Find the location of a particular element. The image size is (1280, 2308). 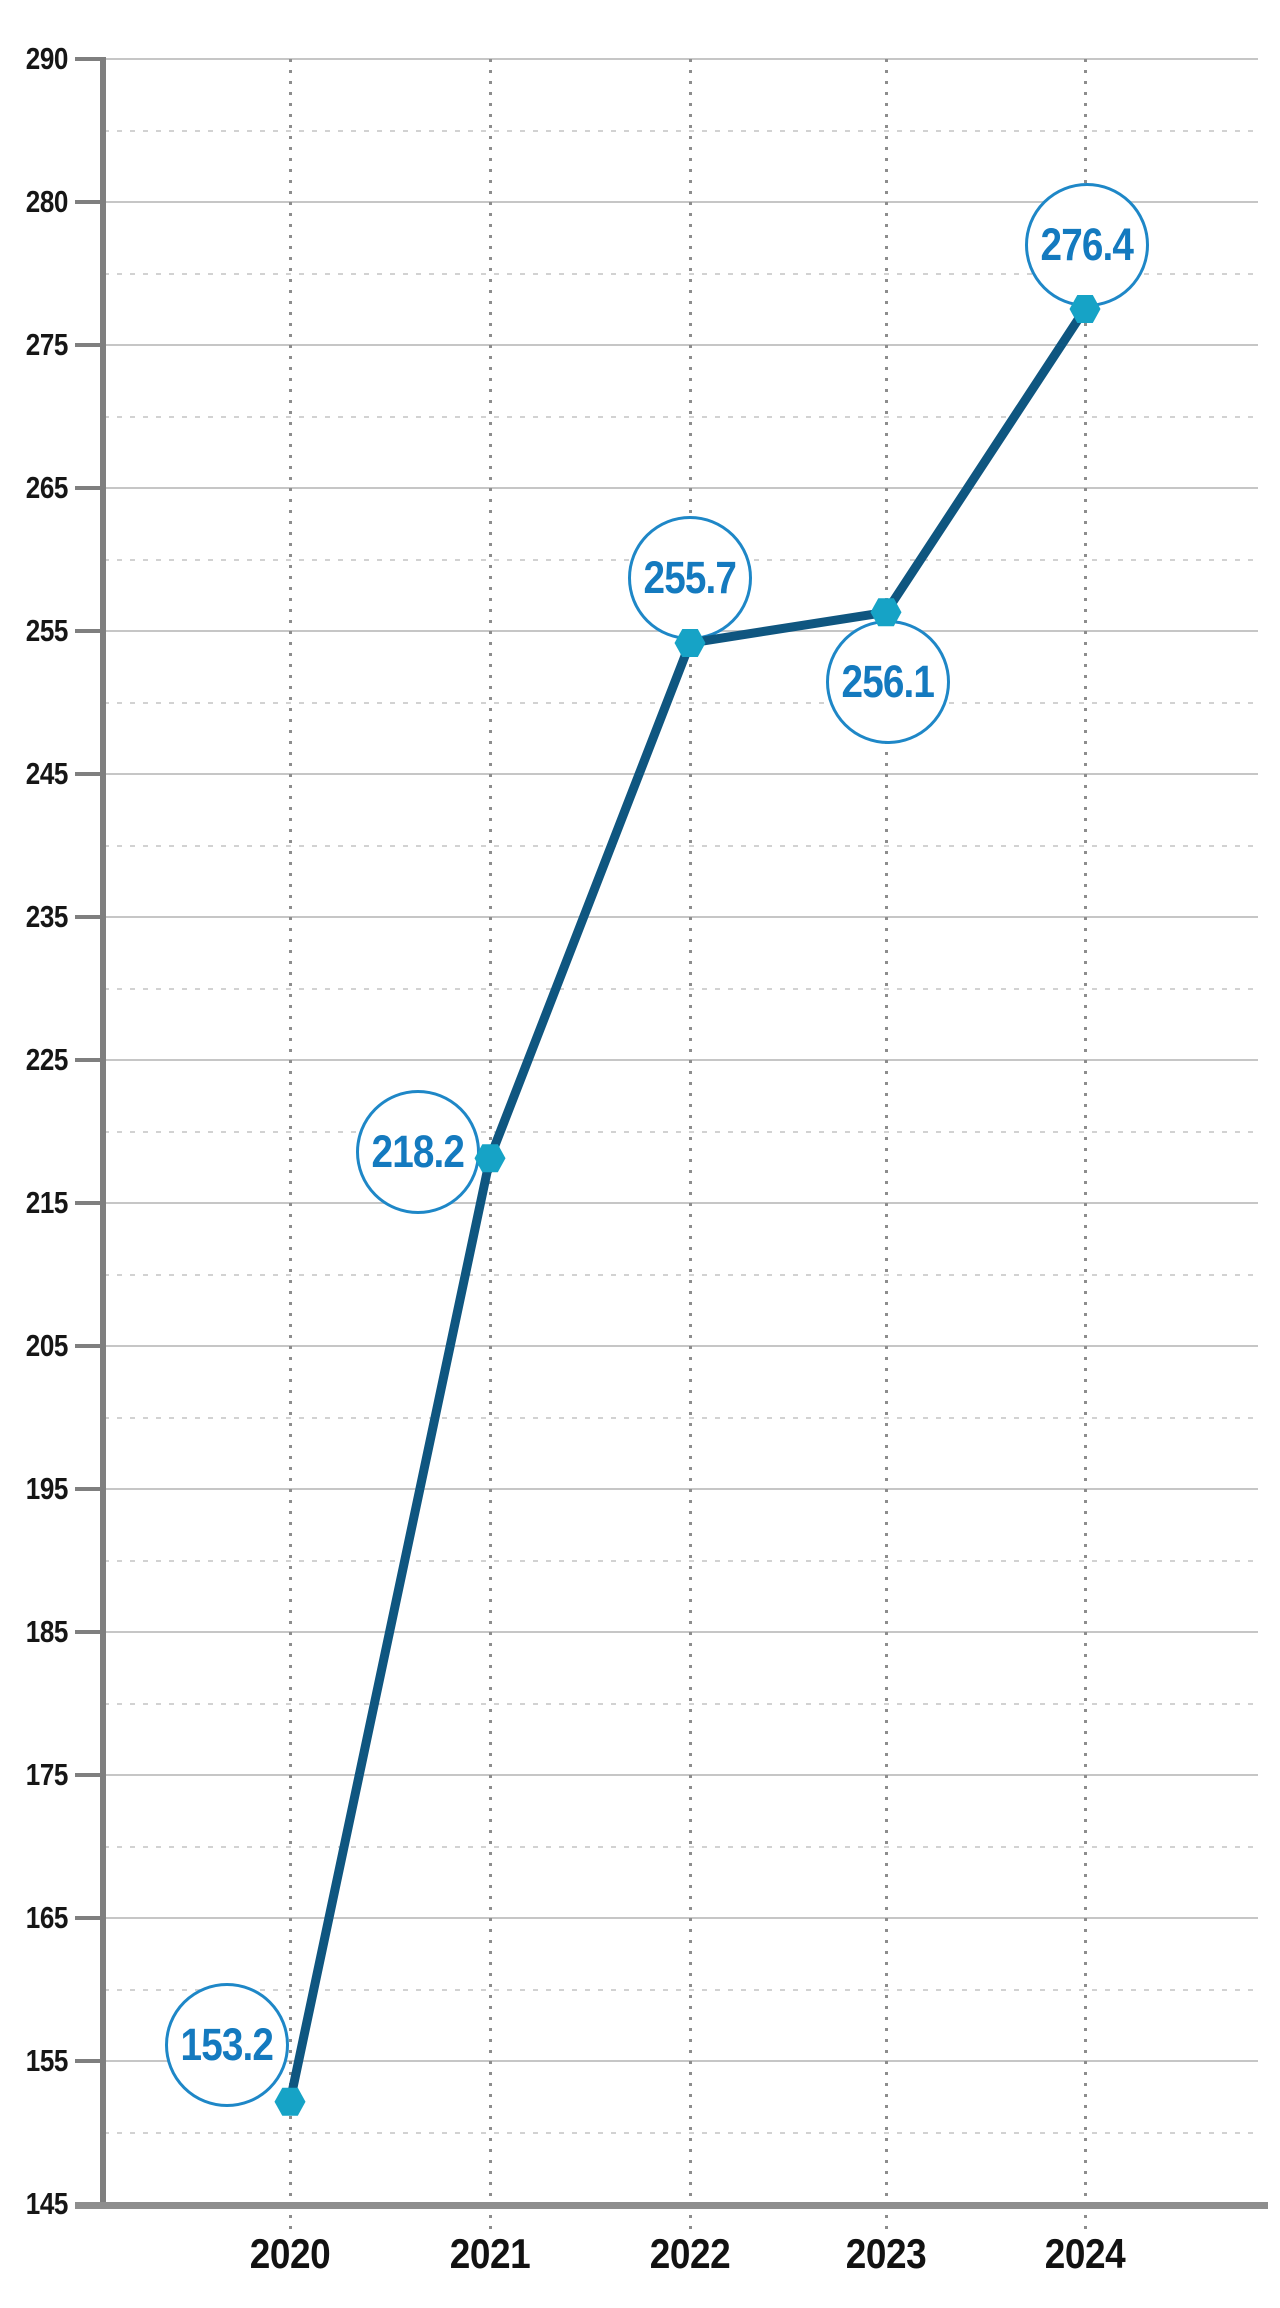

value-badge-label: 153.2 is located at coordinates (227, 2044).